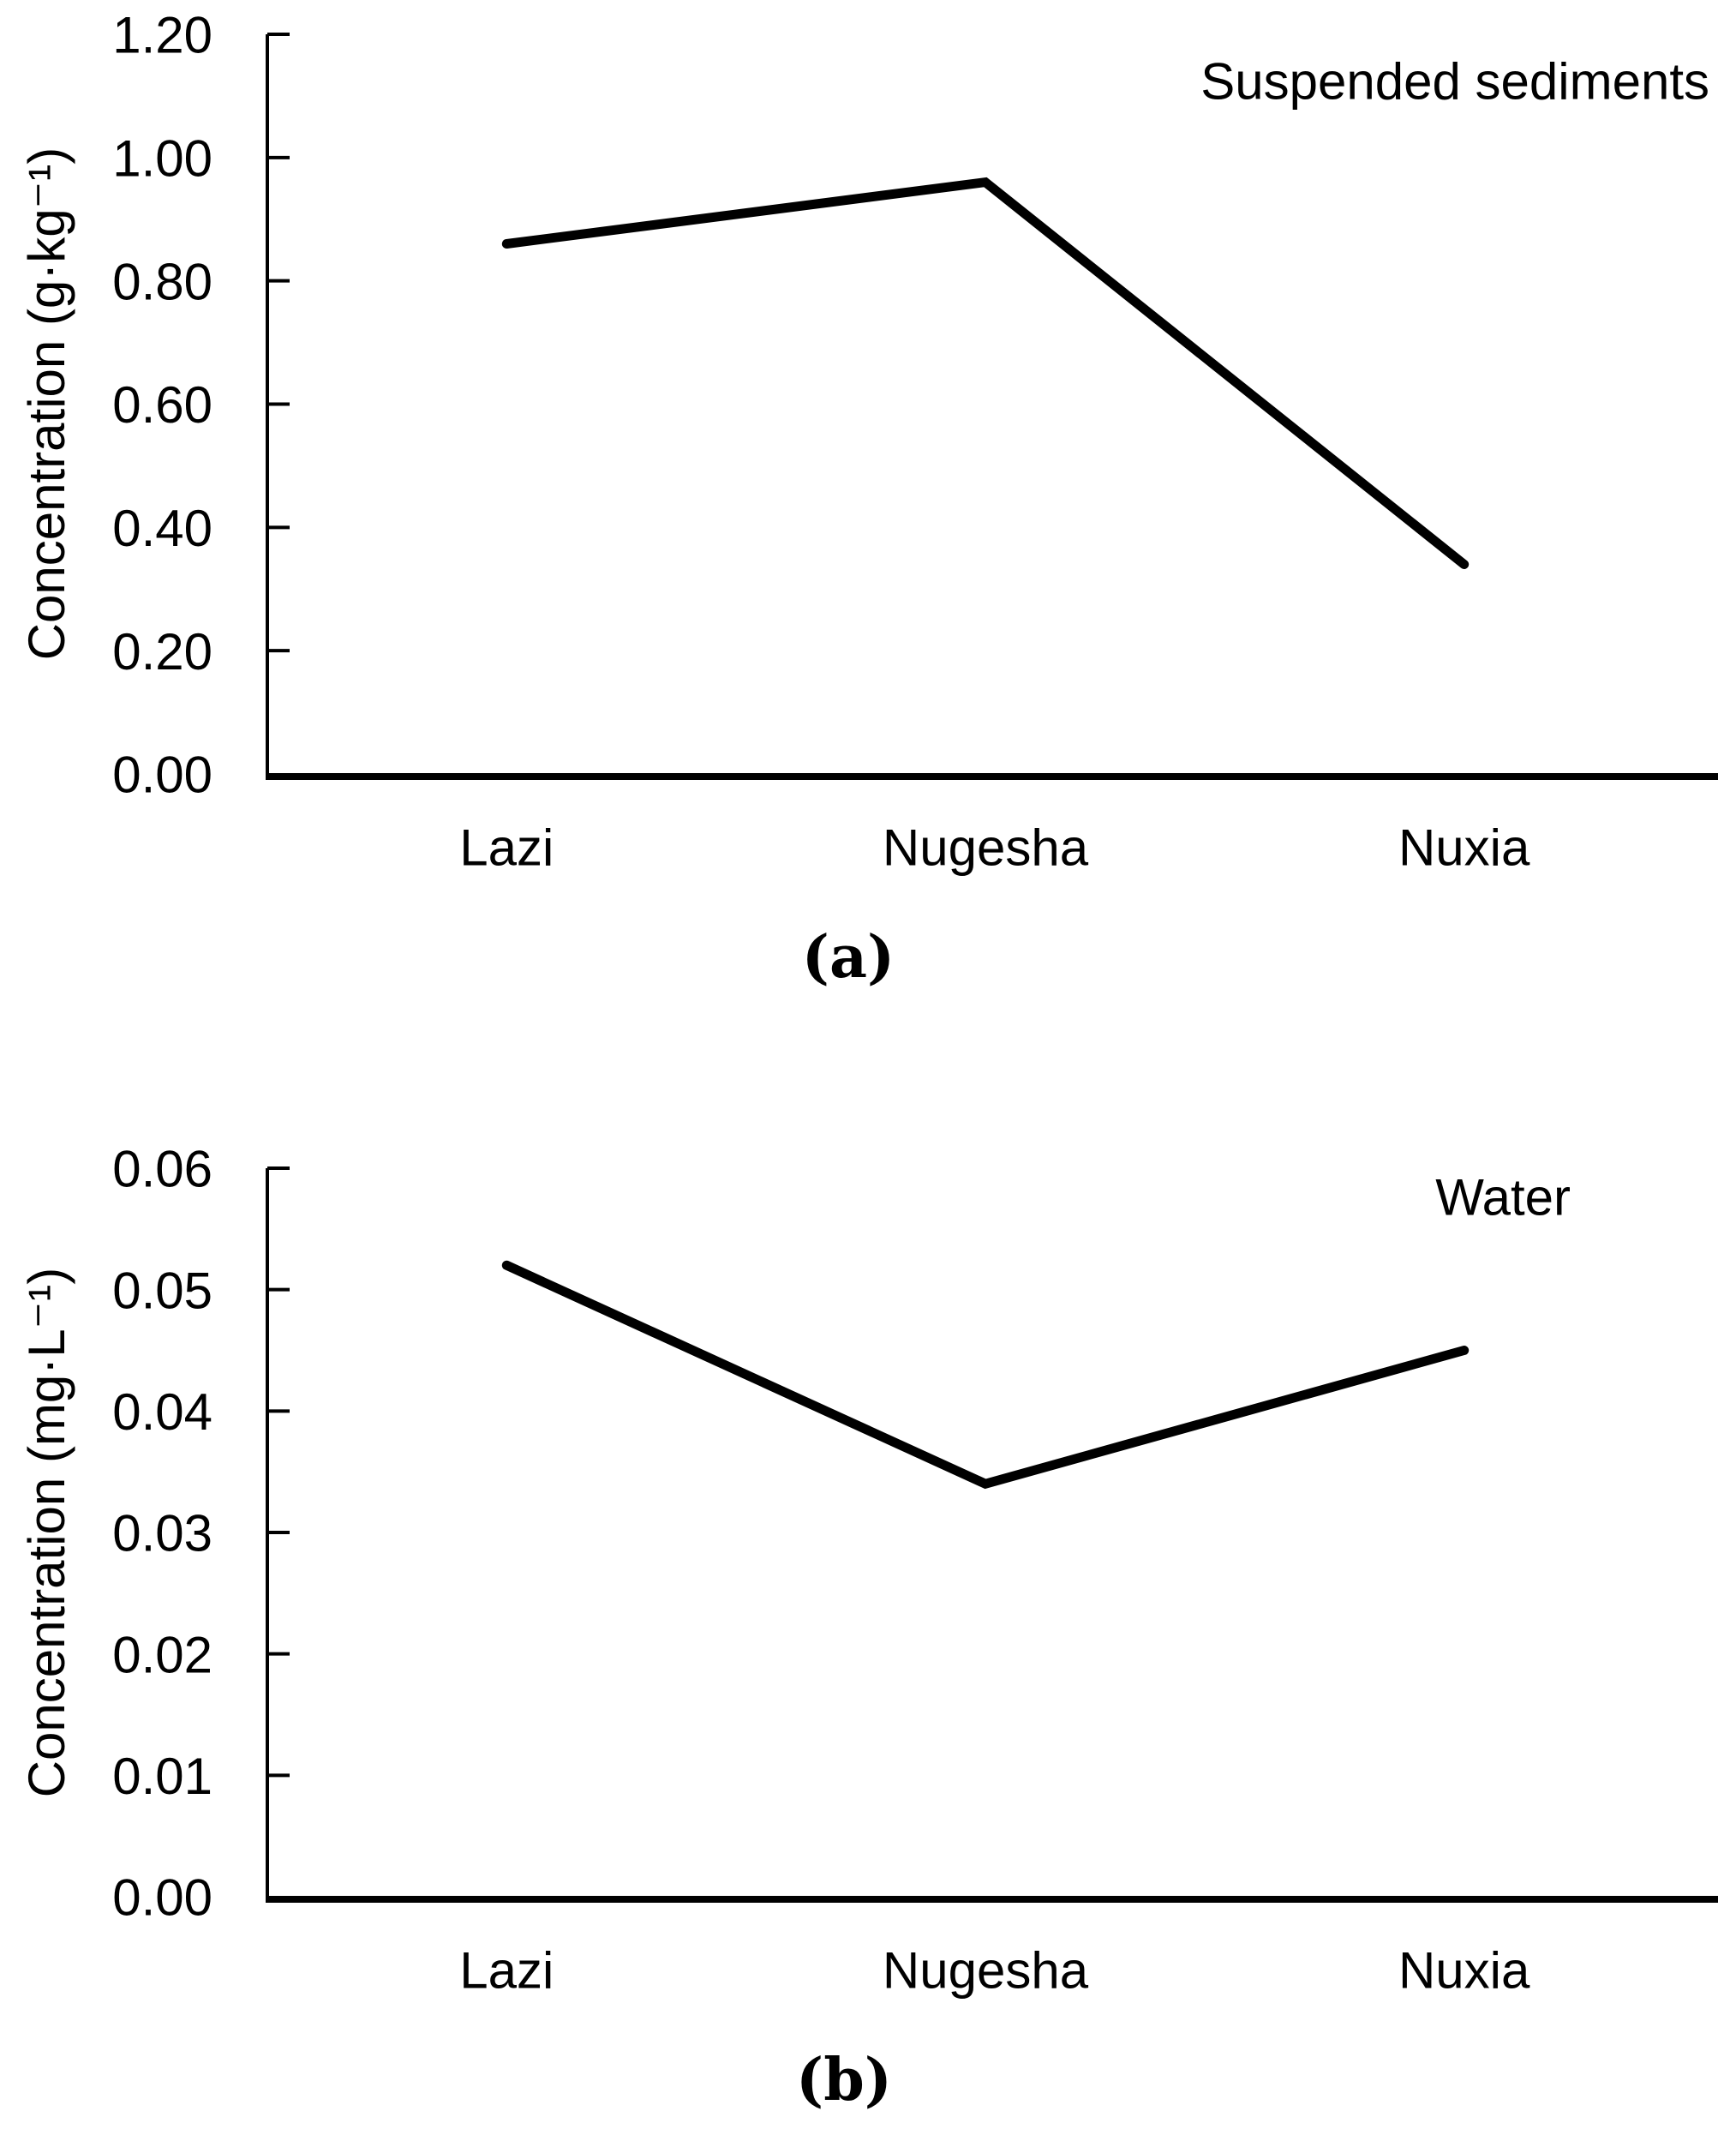 This screenshot has width=1736, height=2135. Describe the element at coordinates (162, 1533) in the screenshot. I see `y-tick-label: 0.03` at that location.